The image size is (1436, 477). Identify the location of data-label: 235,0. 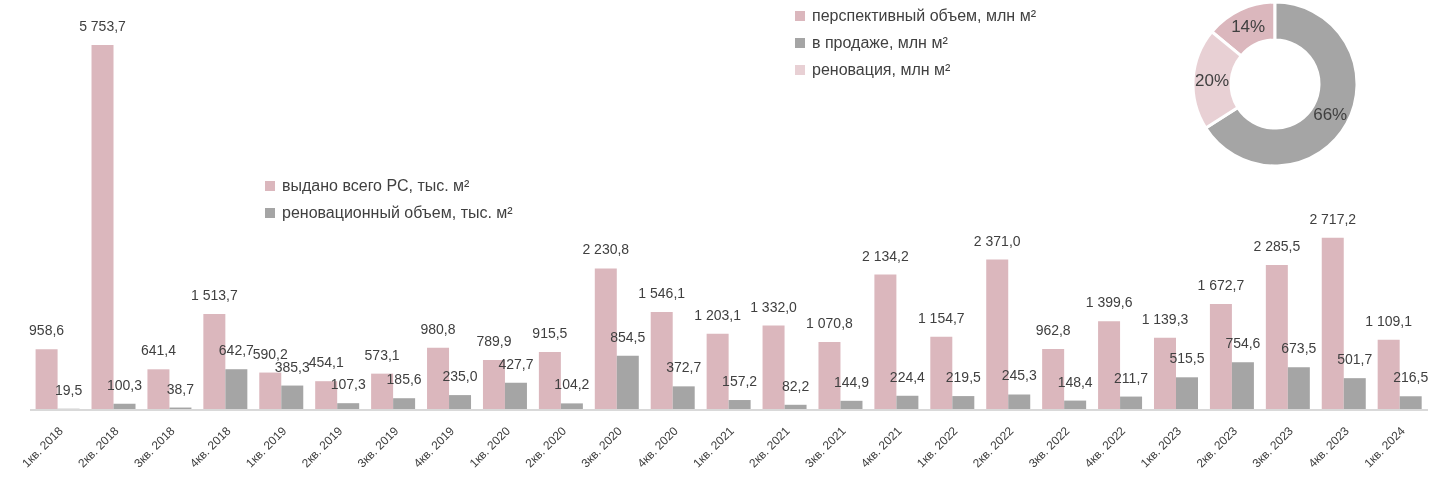
(460, 376).